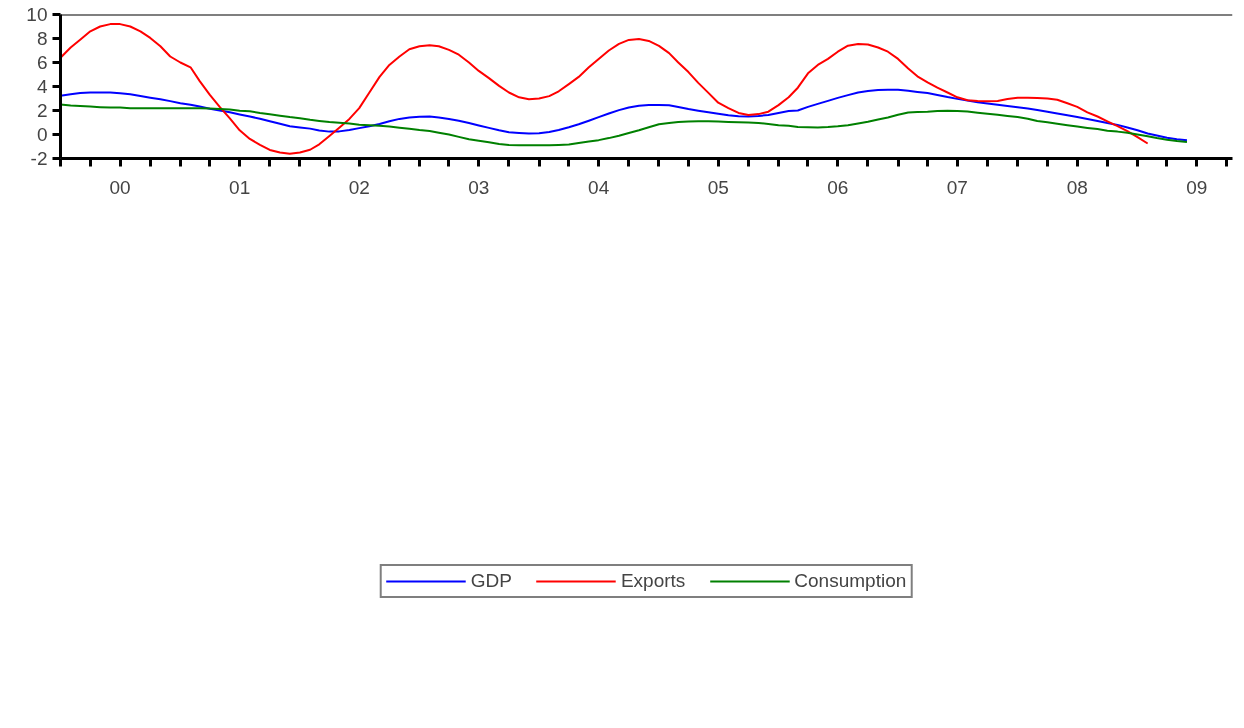  What do you see at coordinates (653, 580) in the screenshot?
I see `legend-label: Exports` at bounding box center [653, 580].